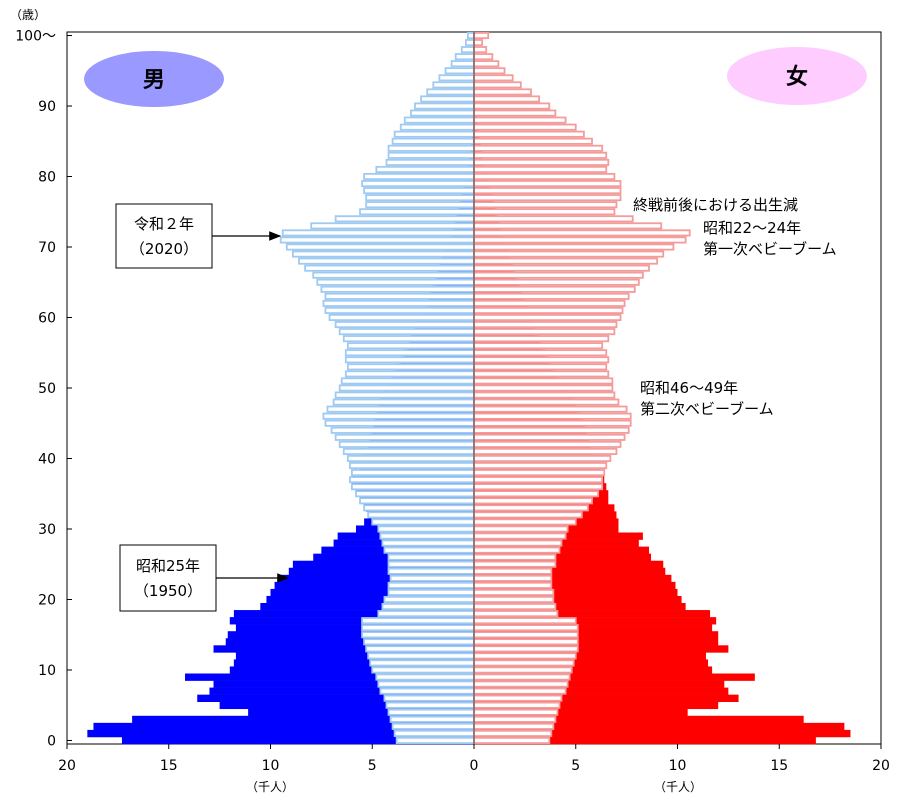  What do you see at coordinates (752, 228) in the screenshot?
I see `annotation-boom1-years: 昭和22～24年` at bounding box center [752, 228].